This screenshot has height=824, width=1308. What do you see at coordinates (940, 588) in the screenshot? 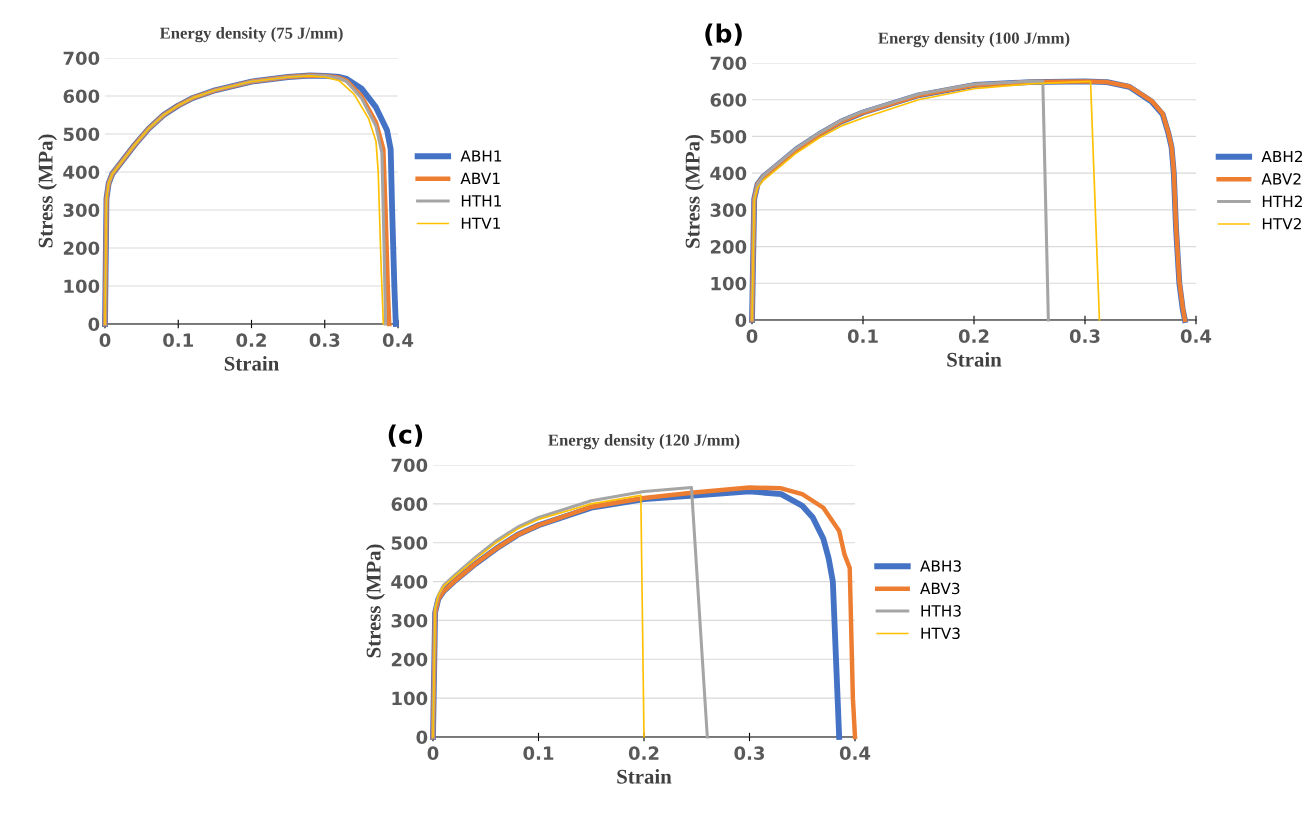
I see `legend-label: ABV3` at bounding box center [940, 588].